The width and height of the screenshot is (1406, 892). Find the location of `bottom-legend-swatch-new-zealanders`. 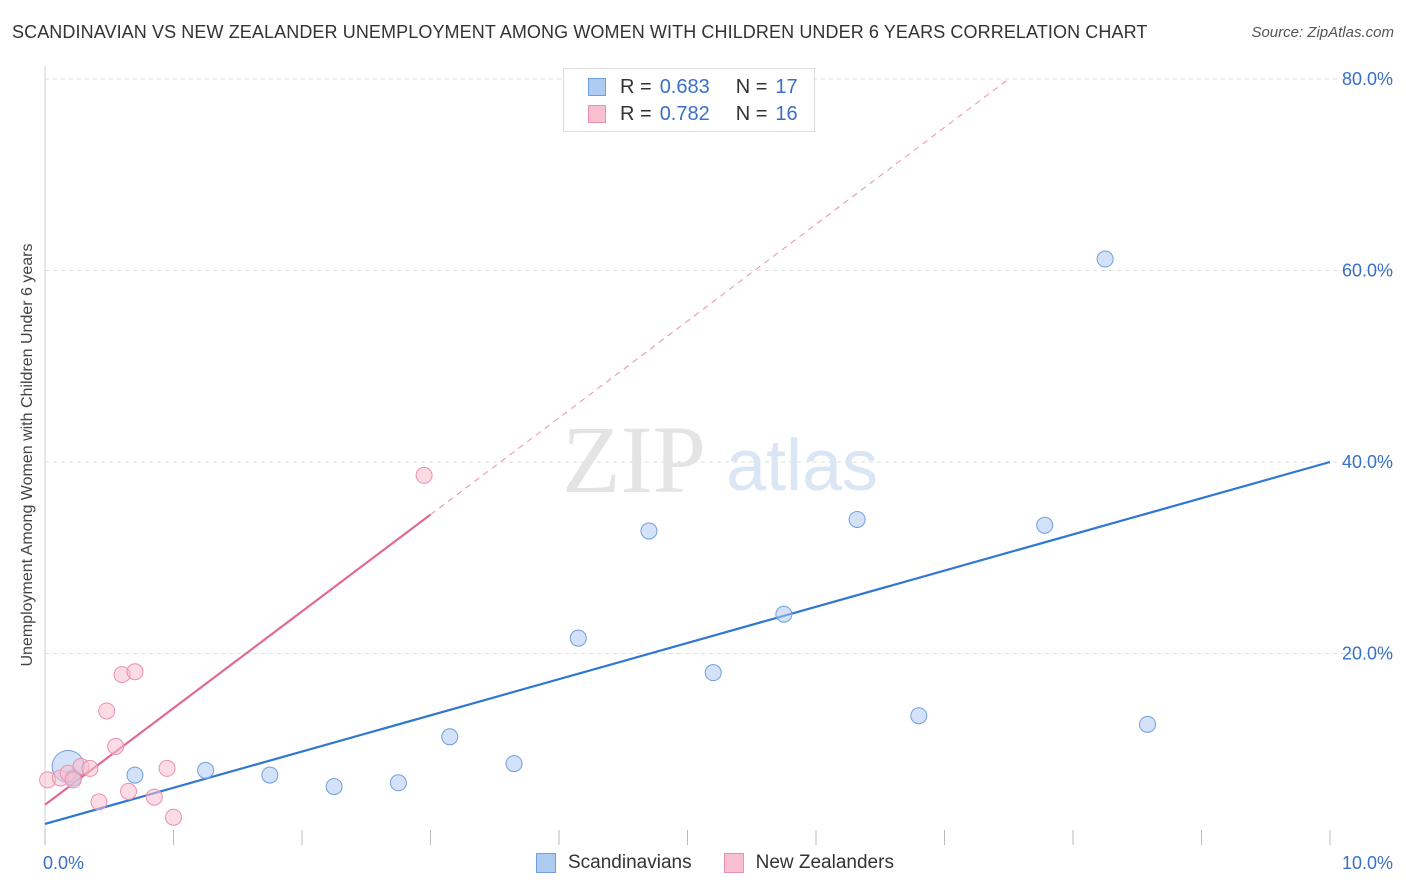

bottom-legend-swatch-new-zealanders is located at coordinates (733, 863).